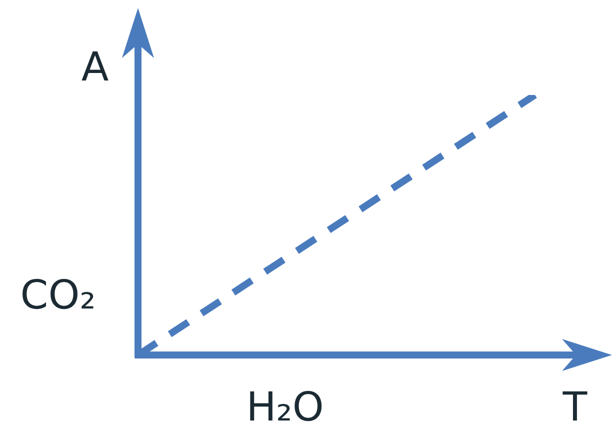  What do you see at coordinates (285, 407) in the screenshot?
I see `text: H₂O` at bounding box center [285, 407].